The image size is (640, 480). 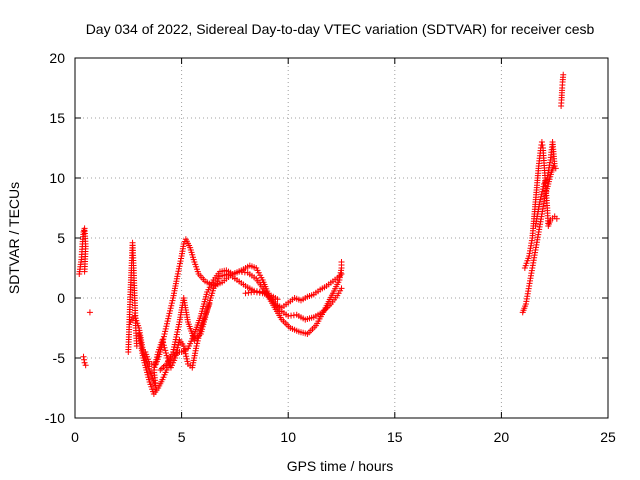 What do you see at coordinates (57, 58) in the screenshot?
I see `y-tick-label: 20` at bounding box center [57, 58].